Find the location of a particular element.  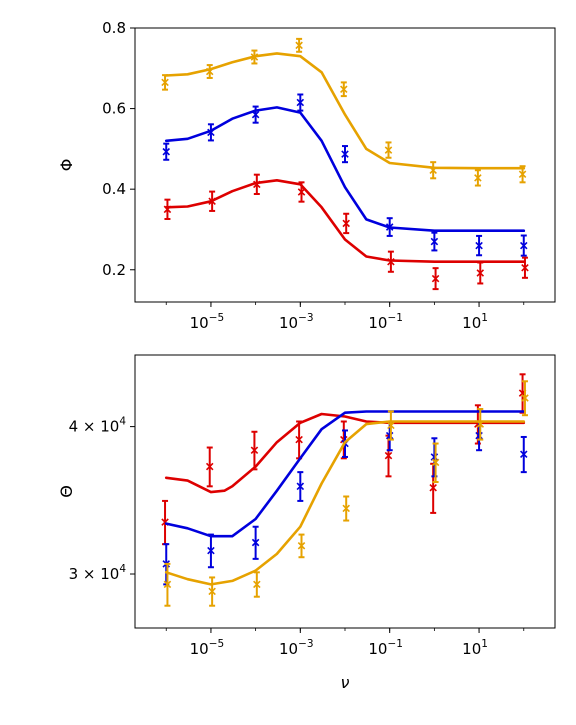

y-tick-label: 0.4 is located at coordinates (114, 189).